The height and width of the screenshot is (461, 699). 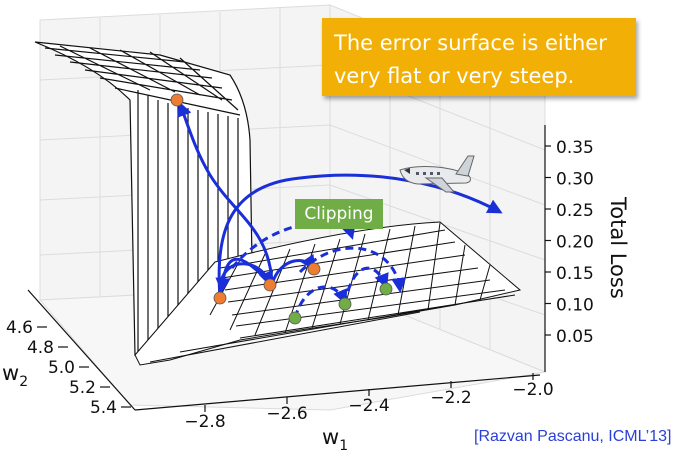 I want to click on z-tick-label: 0.05, so click(x=575, y=337).